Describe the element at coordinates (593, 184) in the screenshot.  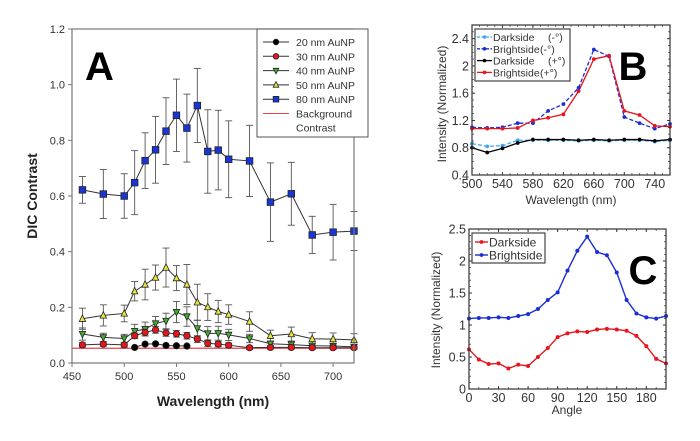
I see `panel-b-xtick-label: 660` at that location.